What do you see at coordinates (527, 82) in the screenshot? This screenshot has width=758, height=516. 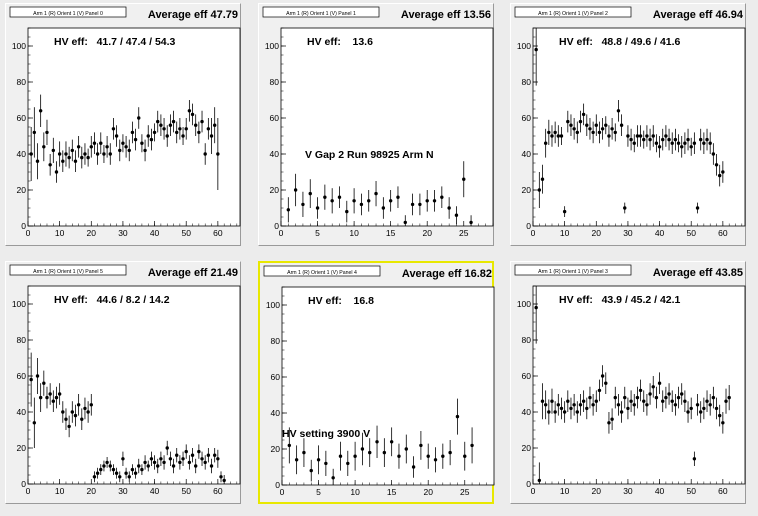 I see `y-tick-label: 80` at bounding box center [527, 82].